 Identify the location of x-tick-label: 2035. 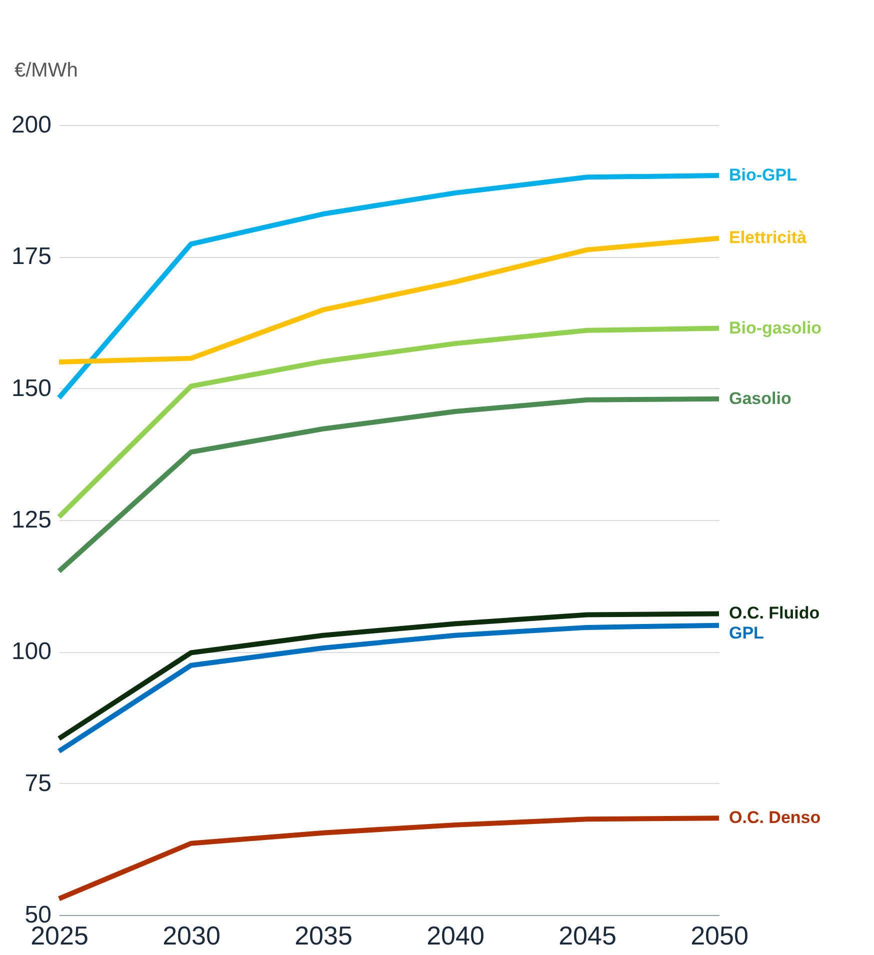
(323, 935).